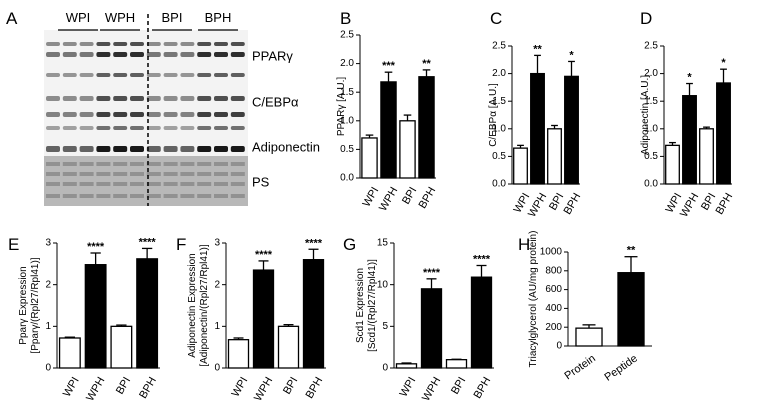  Describe the element at coordinates (383, 284) in the screenshot. I see `y-tick-label: 10` at that location.